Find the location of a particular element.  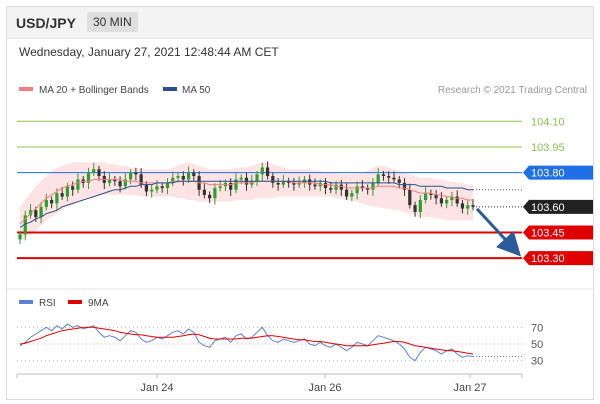

forecast is located at coordinates (498, 232).